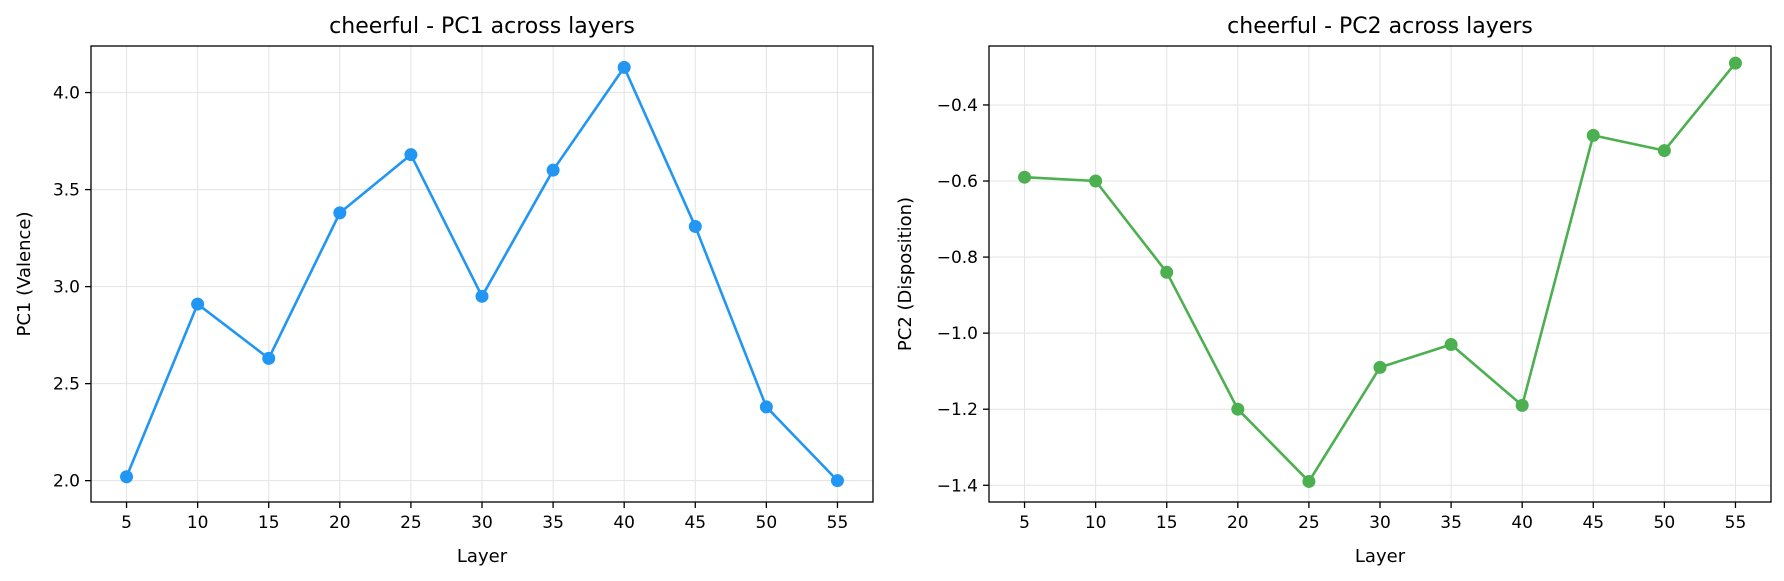  What do you see at coordinates (269, 523) in the screenshot?
I see `chart-pc1-xtick-label: 15` at bounding box center [269, 523].